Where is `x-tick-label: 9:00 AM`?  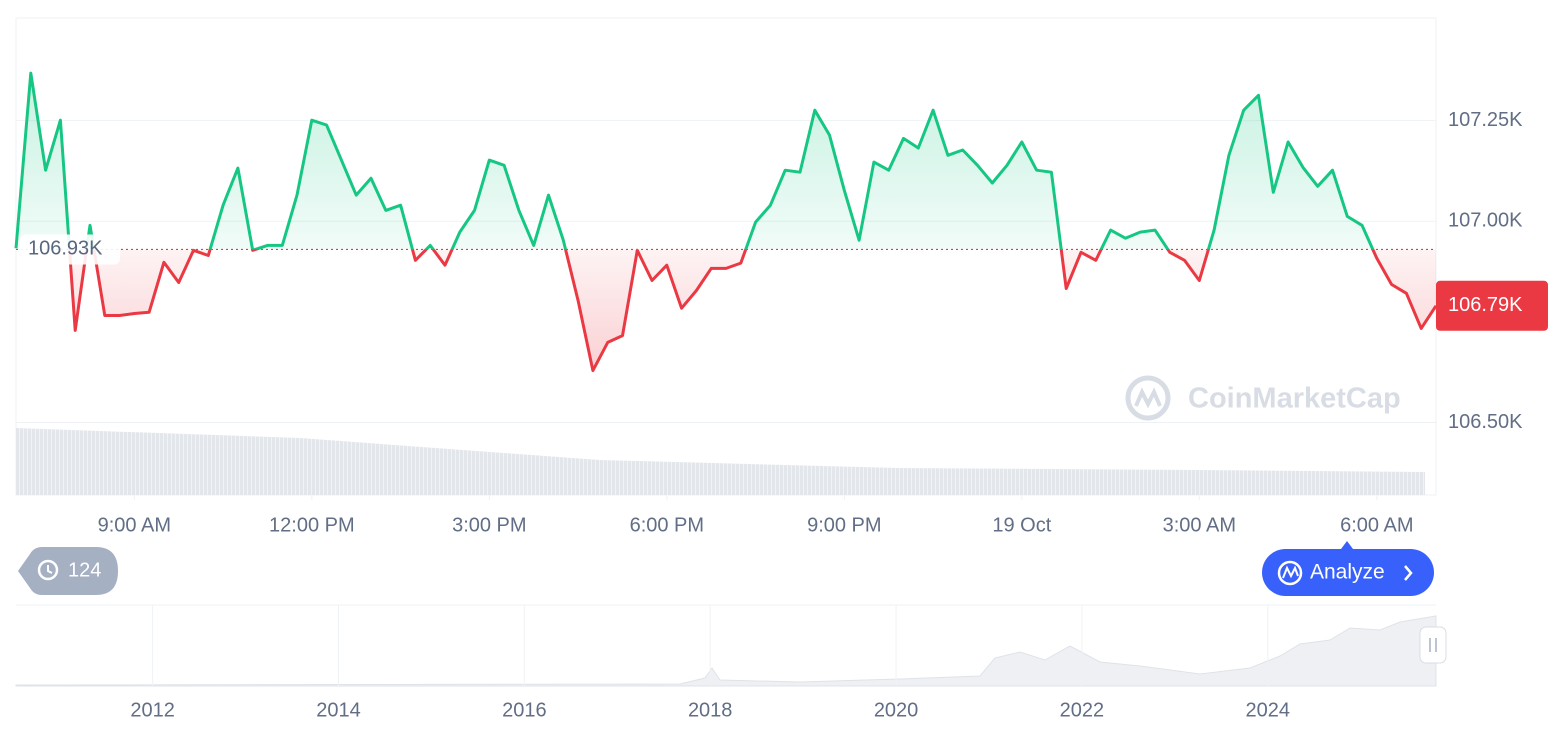
x-tick-label: 9:00 AM is located at coordinates (134, 525).